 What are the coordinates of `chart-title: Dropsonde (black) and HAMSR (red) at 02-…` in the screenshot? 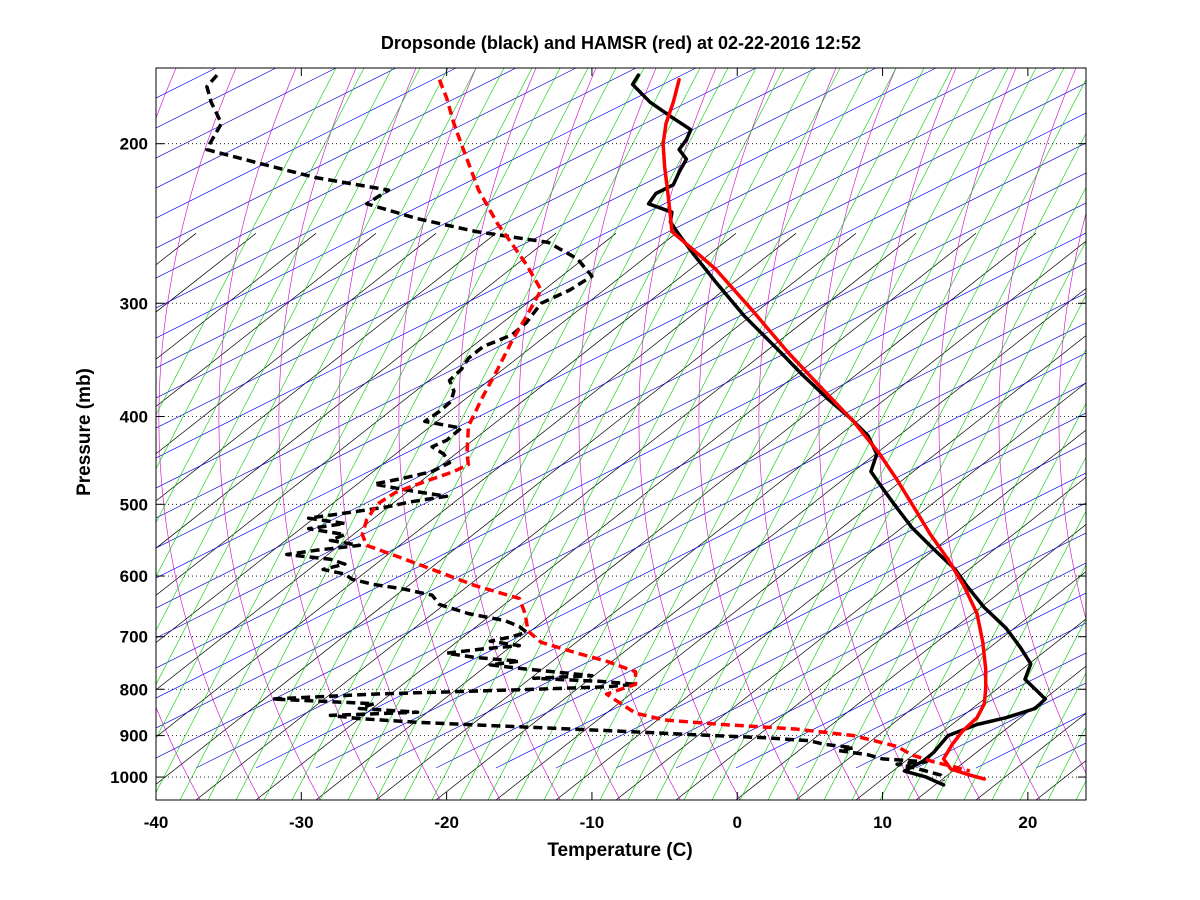 It's located at (621, 43).